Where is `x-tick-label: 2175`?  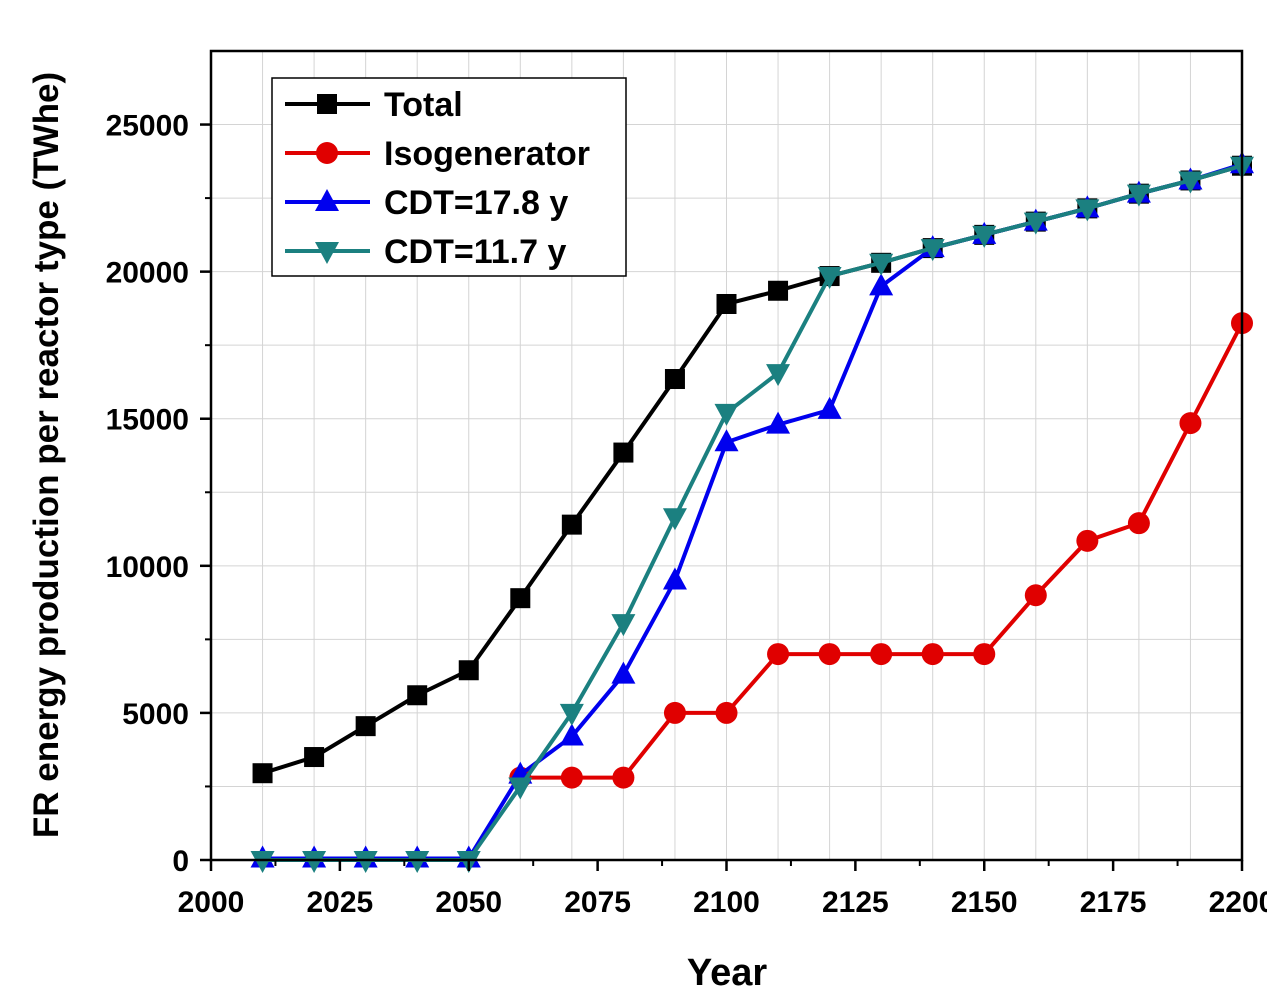 x-tick-label: 2175 is located at coordinates (1113, 902).